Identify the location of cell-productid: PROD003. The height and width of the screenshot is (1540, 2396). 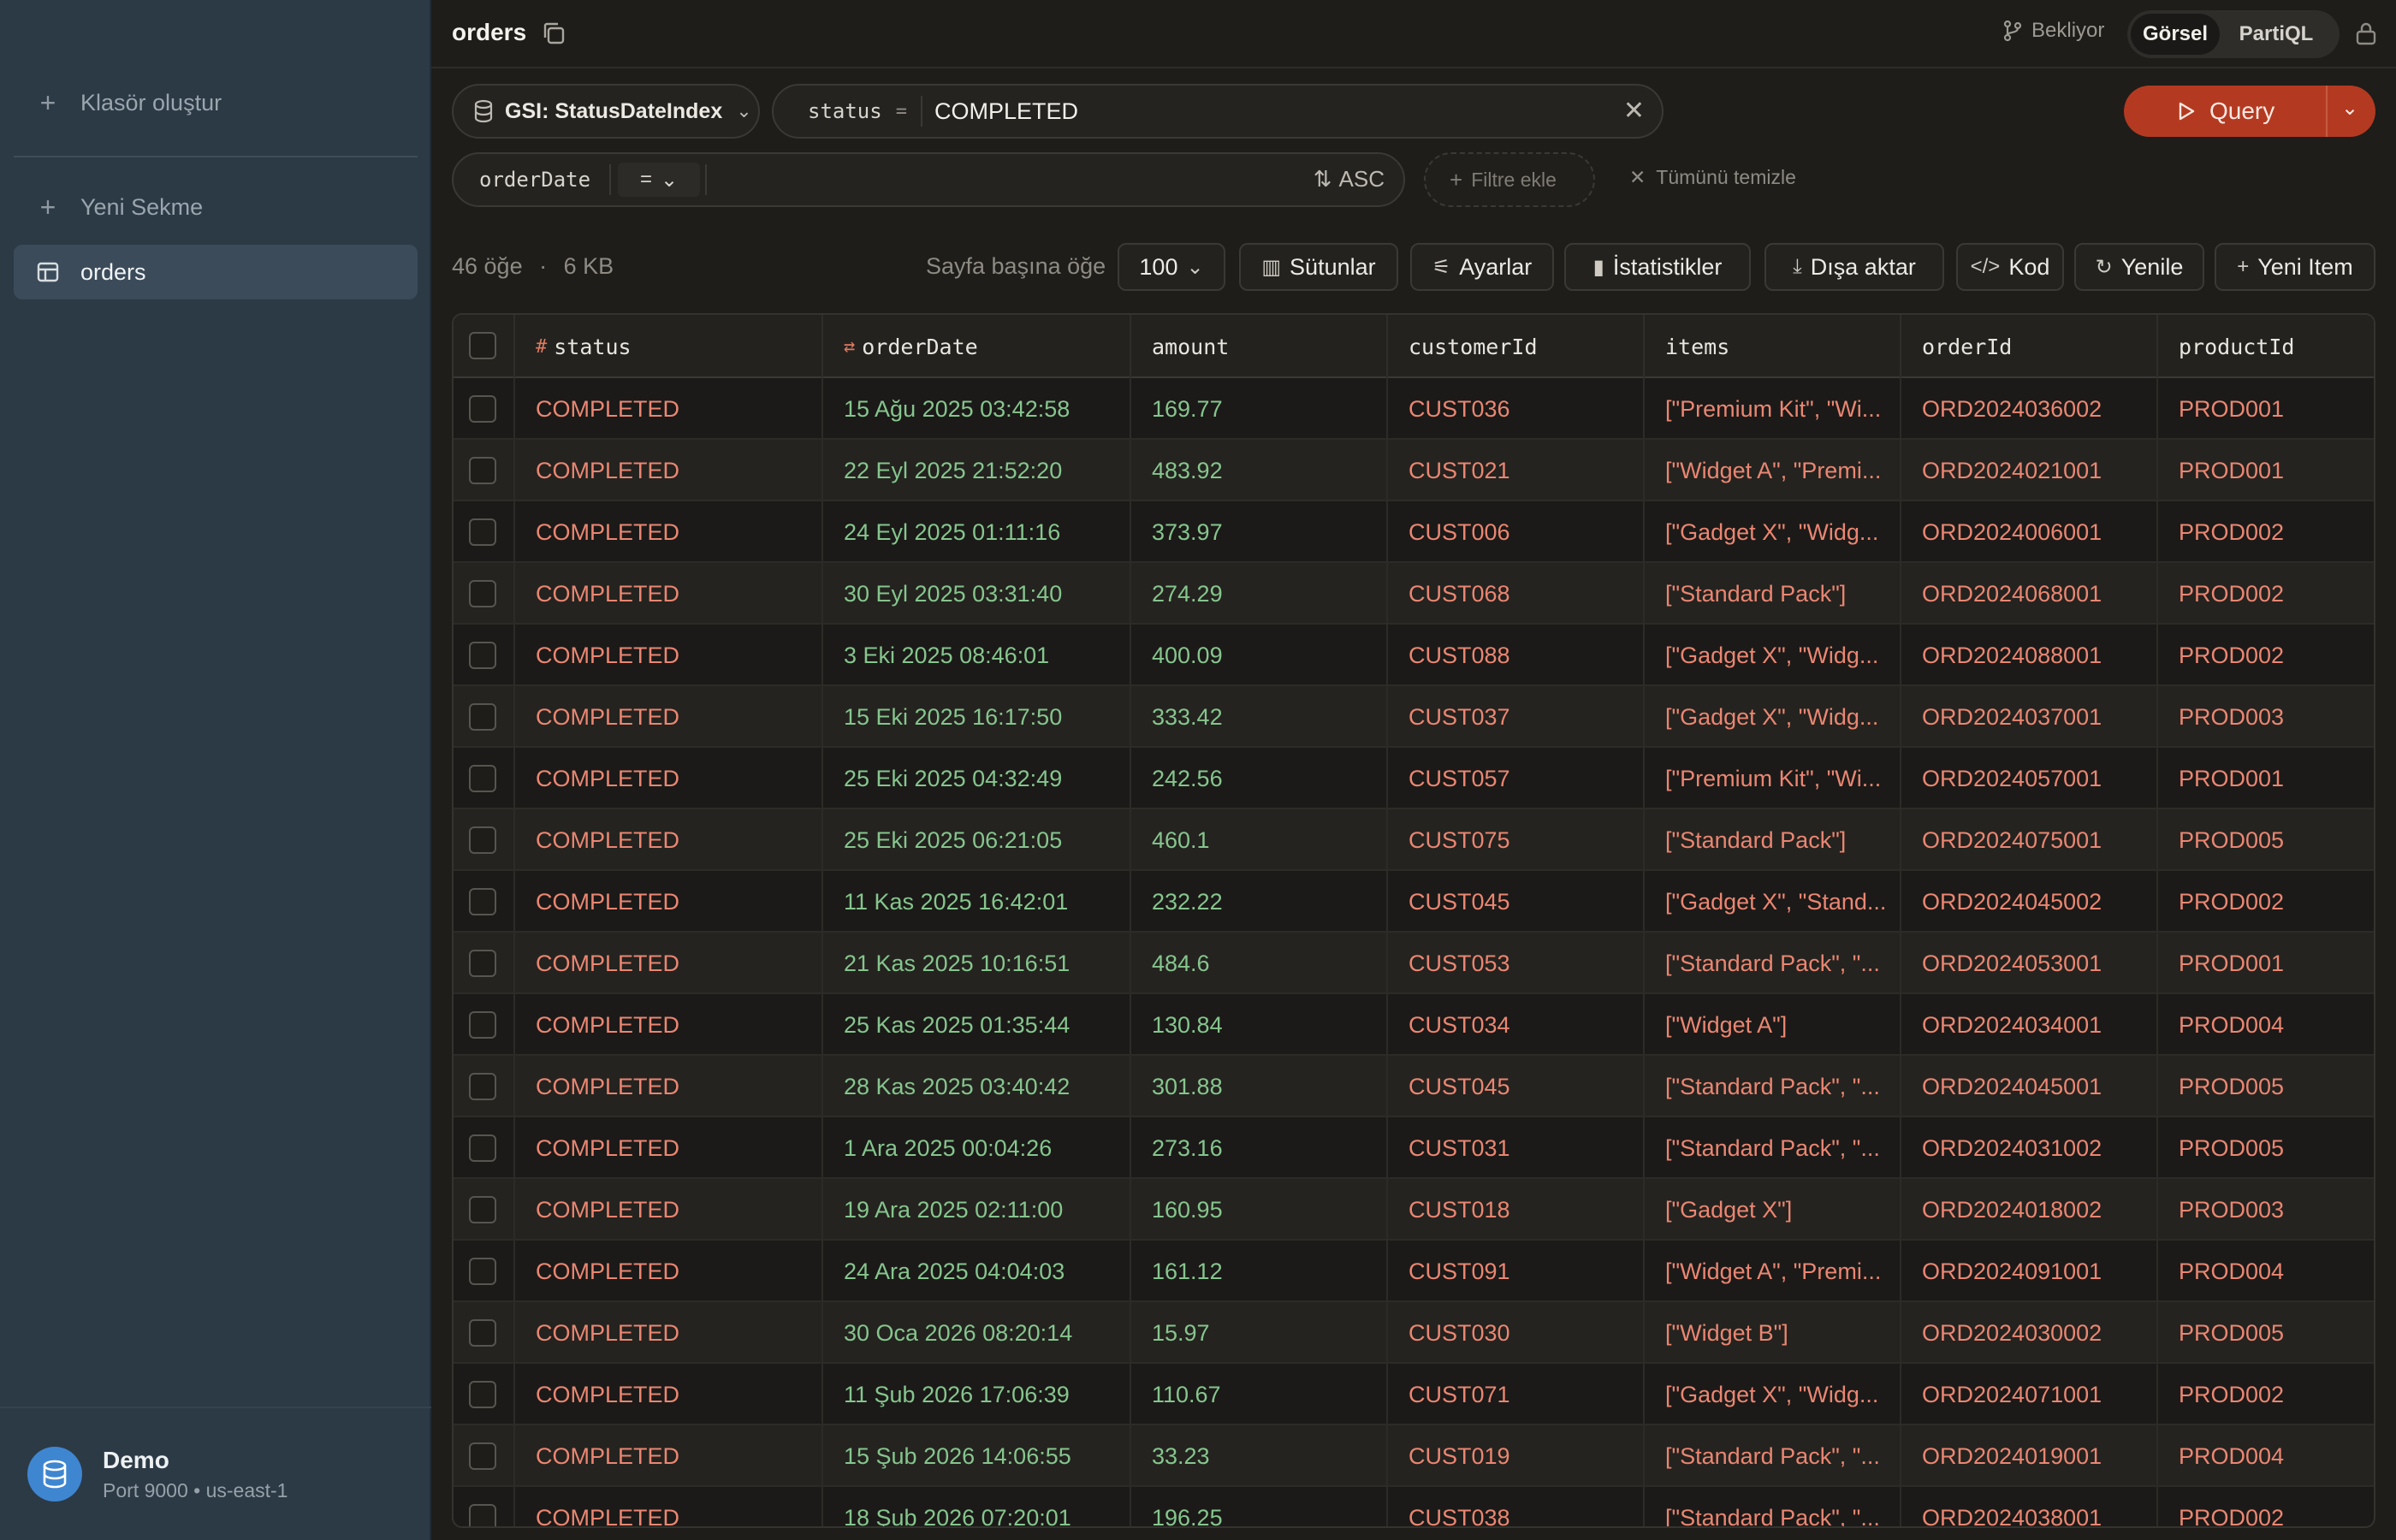
(2232, 1209).